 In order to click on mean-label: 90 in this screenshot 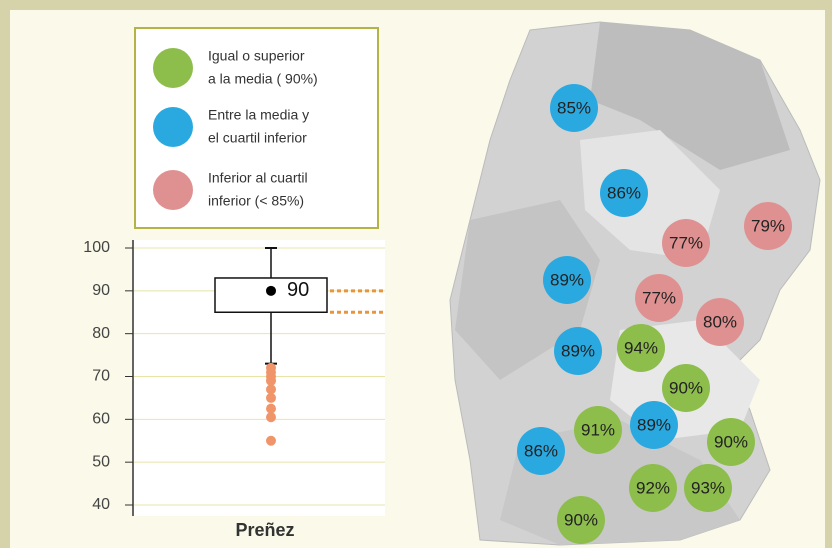, I will do `click(298, 290)`.